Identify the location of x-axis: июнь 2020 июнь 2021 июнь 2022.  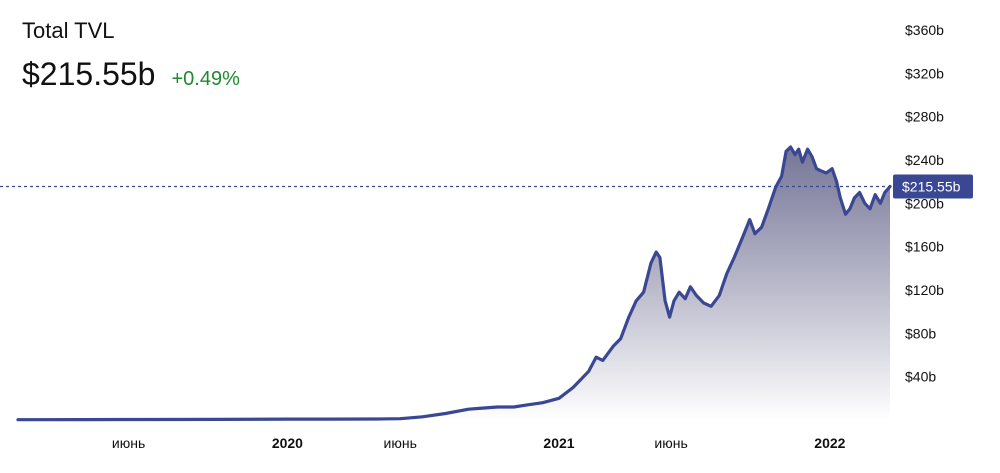
(479, 443).